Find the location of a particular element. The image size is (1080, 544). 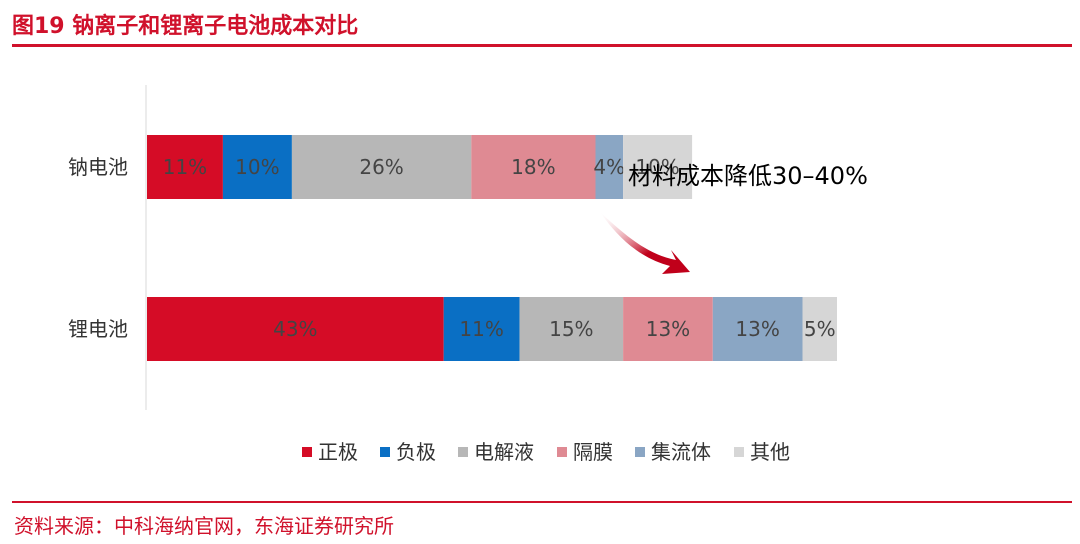

source-note: 资料来源：中科海纳官网，东海证券研究所 is located at coordinates (204, 526).